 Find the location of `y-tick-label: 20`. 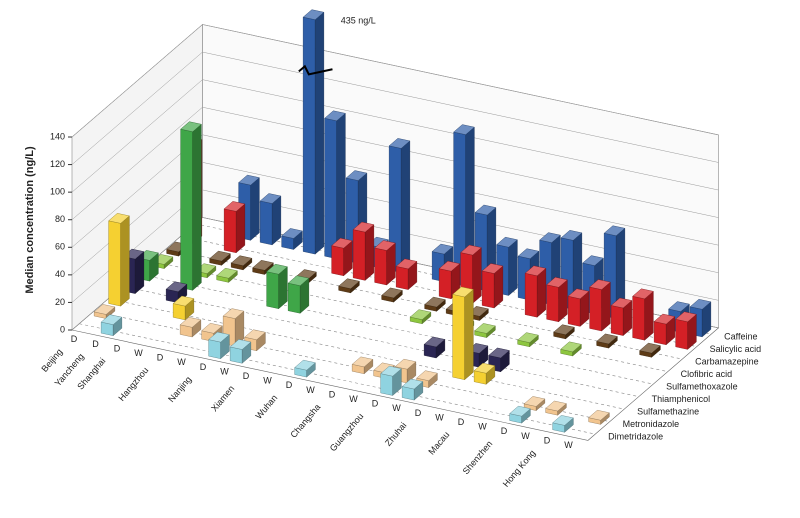

y-tick-label: 20 is located at coordinates (60, 302).